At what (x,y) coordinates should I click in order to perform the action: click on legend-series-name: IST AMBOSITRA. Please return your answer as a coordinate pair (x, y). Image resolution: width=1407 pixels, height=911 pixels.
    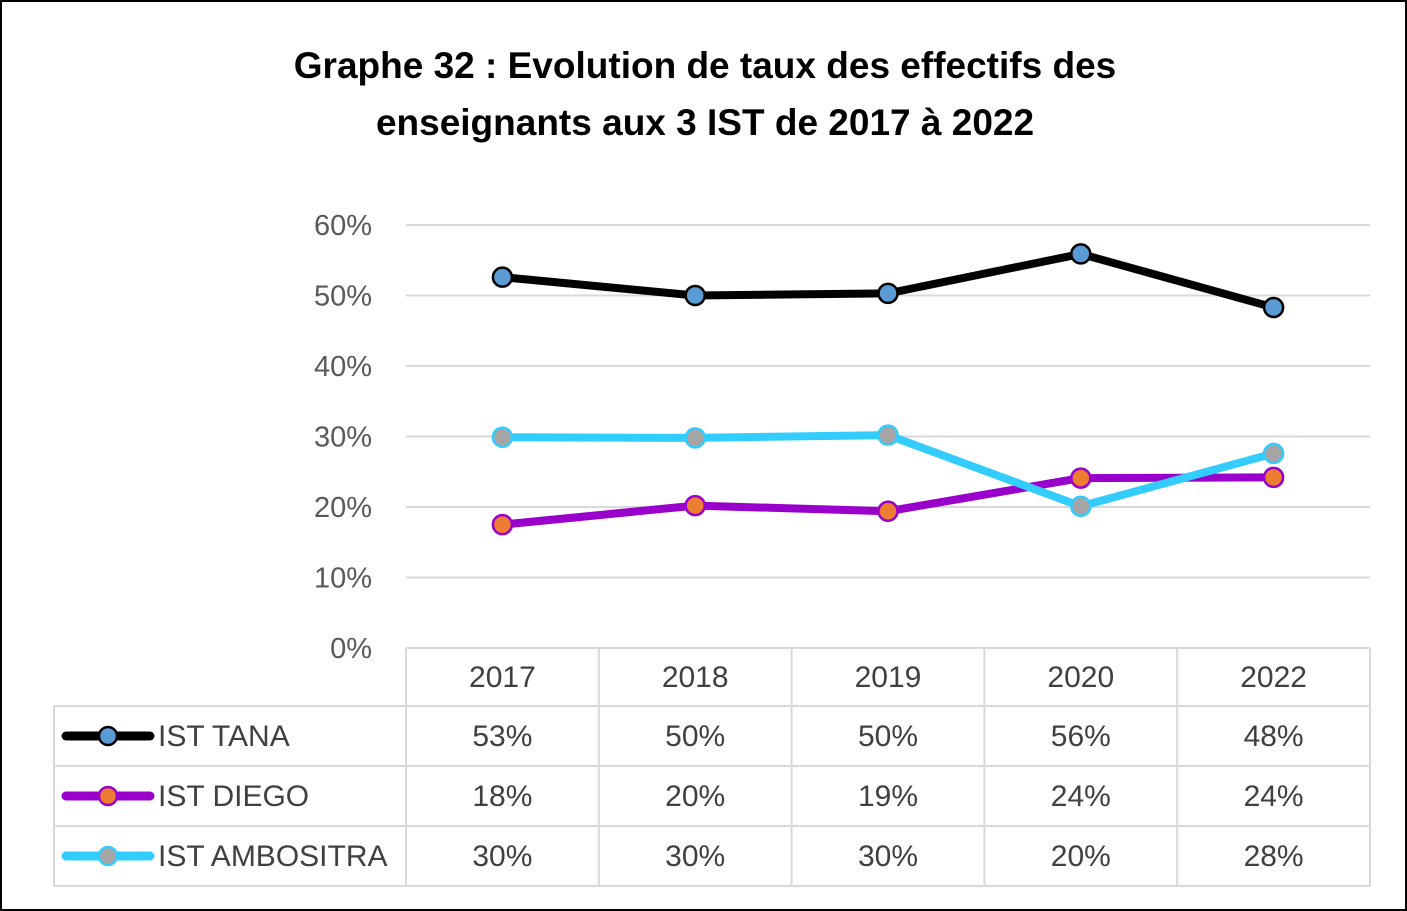
    Looking at the image, I should click on (273, 856).